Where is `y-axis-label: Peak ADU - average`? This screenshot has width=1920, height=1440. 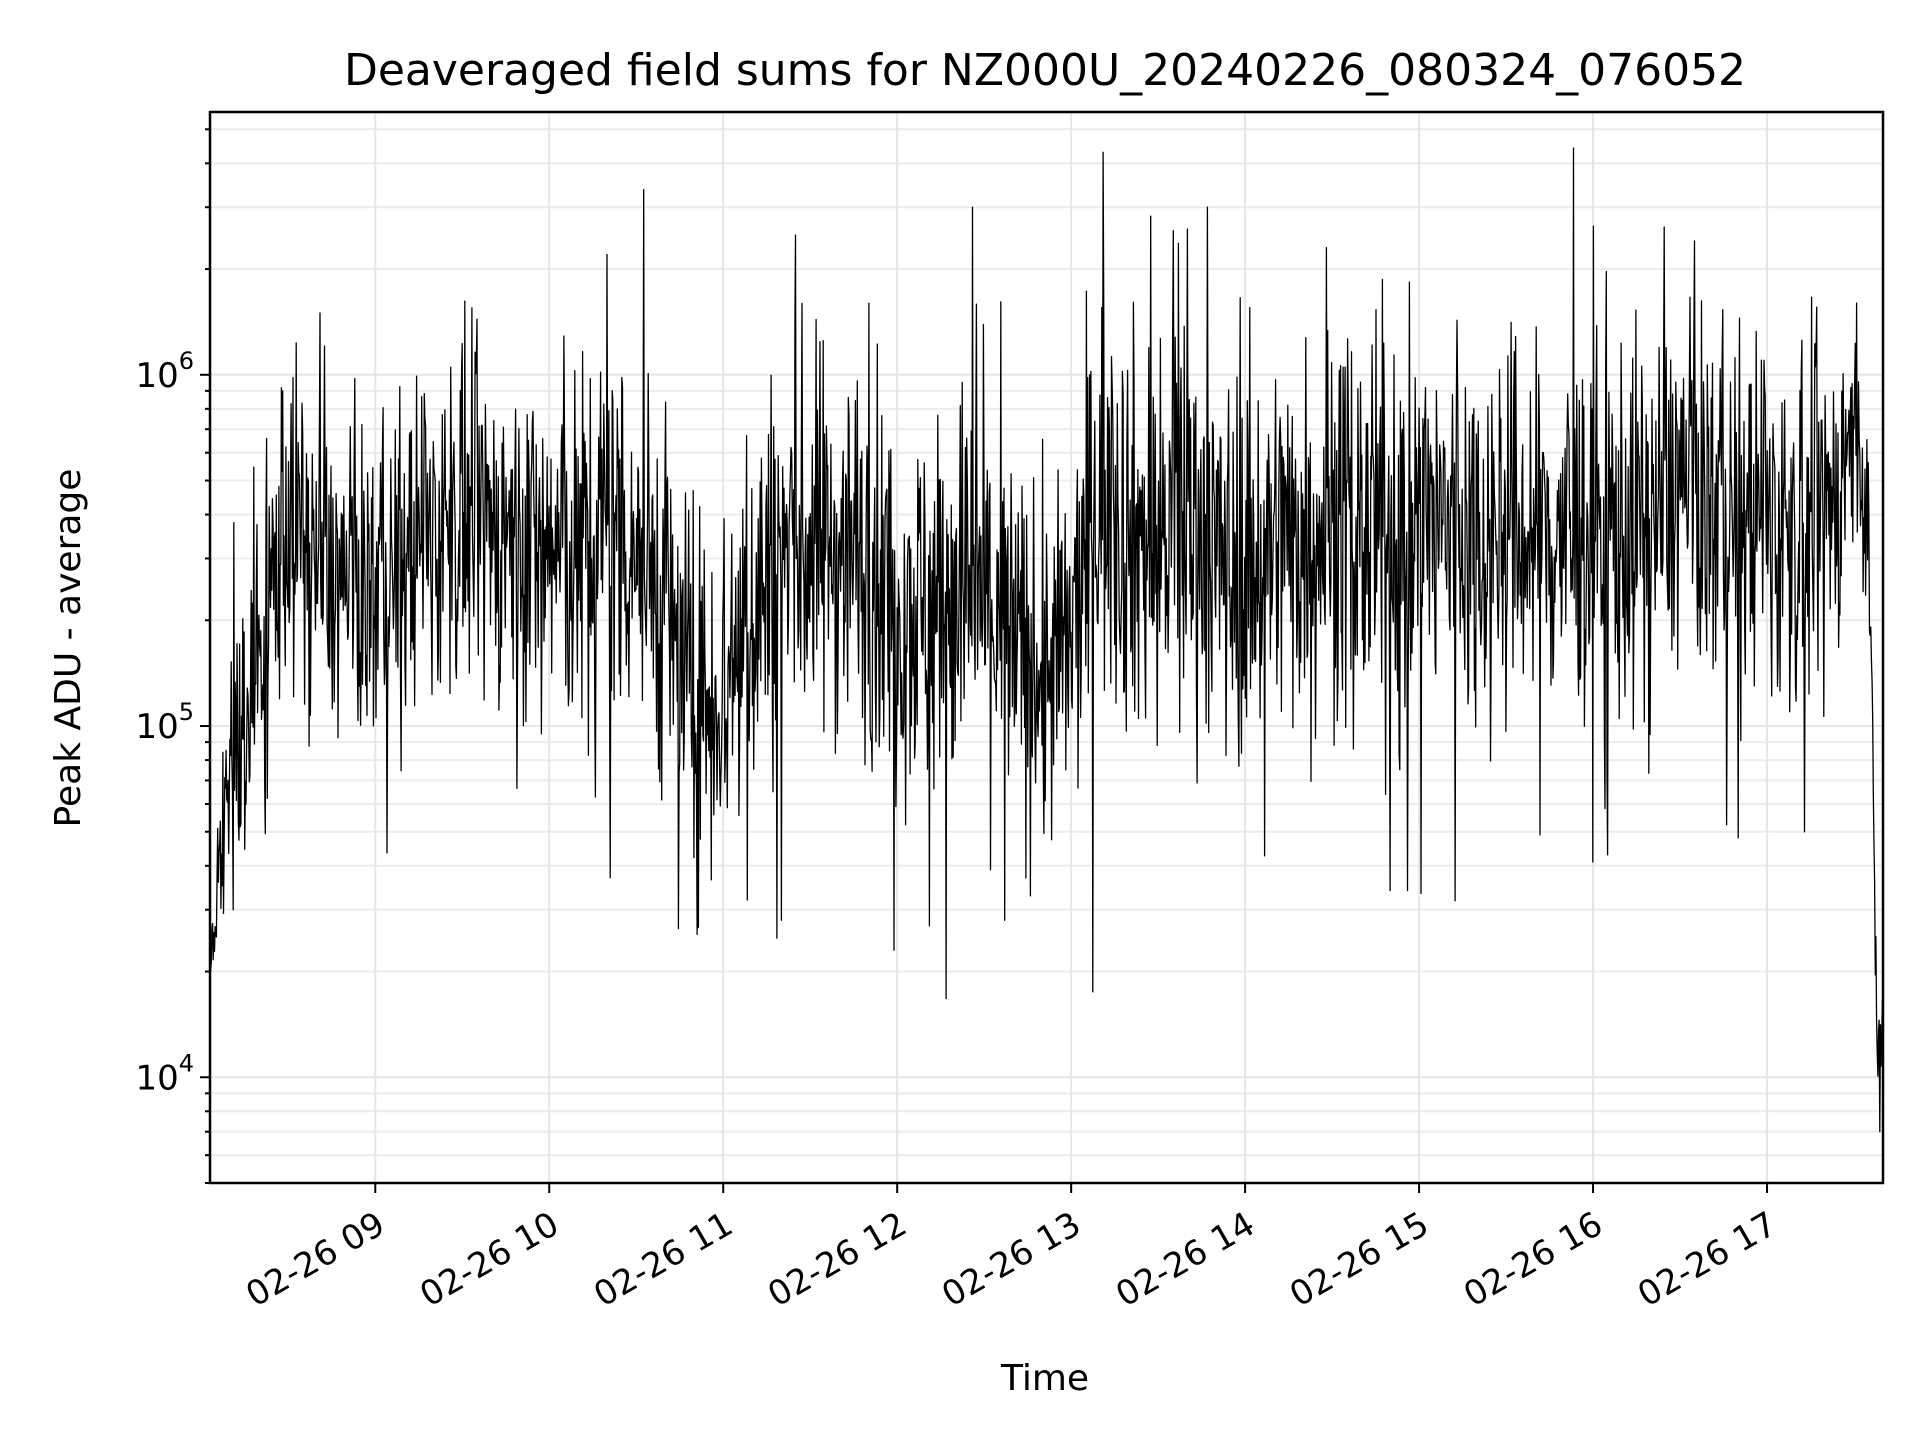 y-axis-label: Peak ADU - average is located at coordinates (68, 648).